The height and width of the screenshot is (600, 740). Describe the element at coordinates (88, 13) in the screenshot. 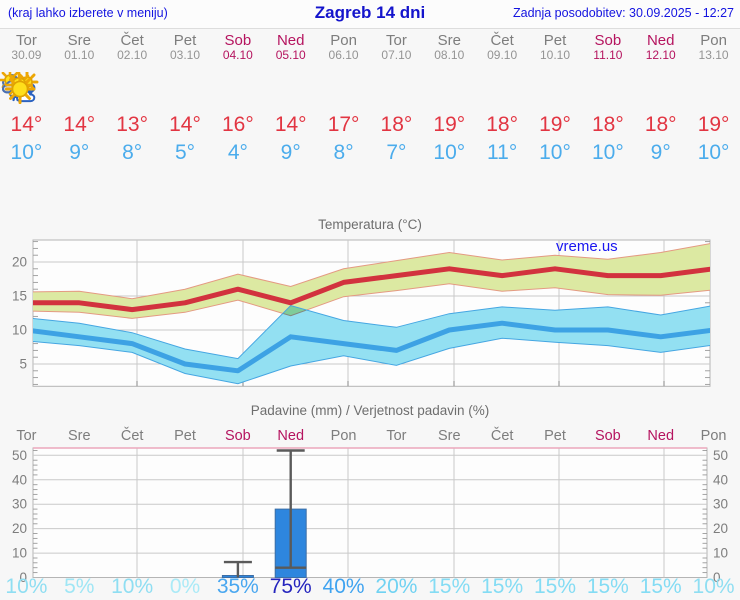

I see `menu-hint: (kraj lahko izberete v meniju)` at that location.